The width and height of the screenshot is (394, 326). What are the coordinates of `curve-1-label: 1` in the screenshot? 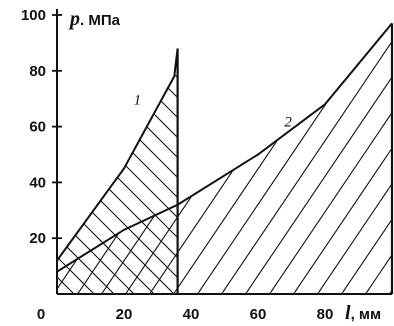 It's located at (138, 100).